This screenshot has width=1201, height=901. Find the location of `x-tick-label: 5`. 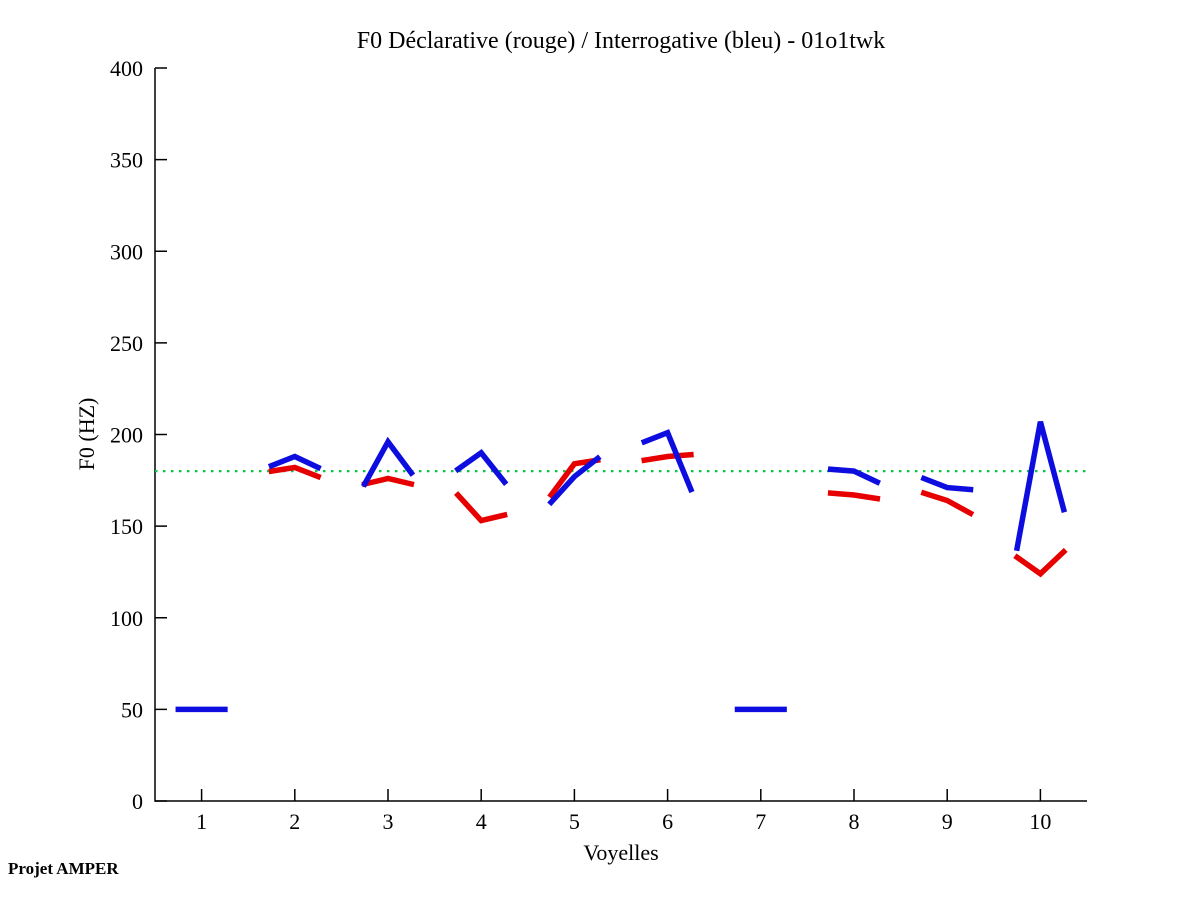

x-tick-label: 5 is located at coordinates (574, 821).